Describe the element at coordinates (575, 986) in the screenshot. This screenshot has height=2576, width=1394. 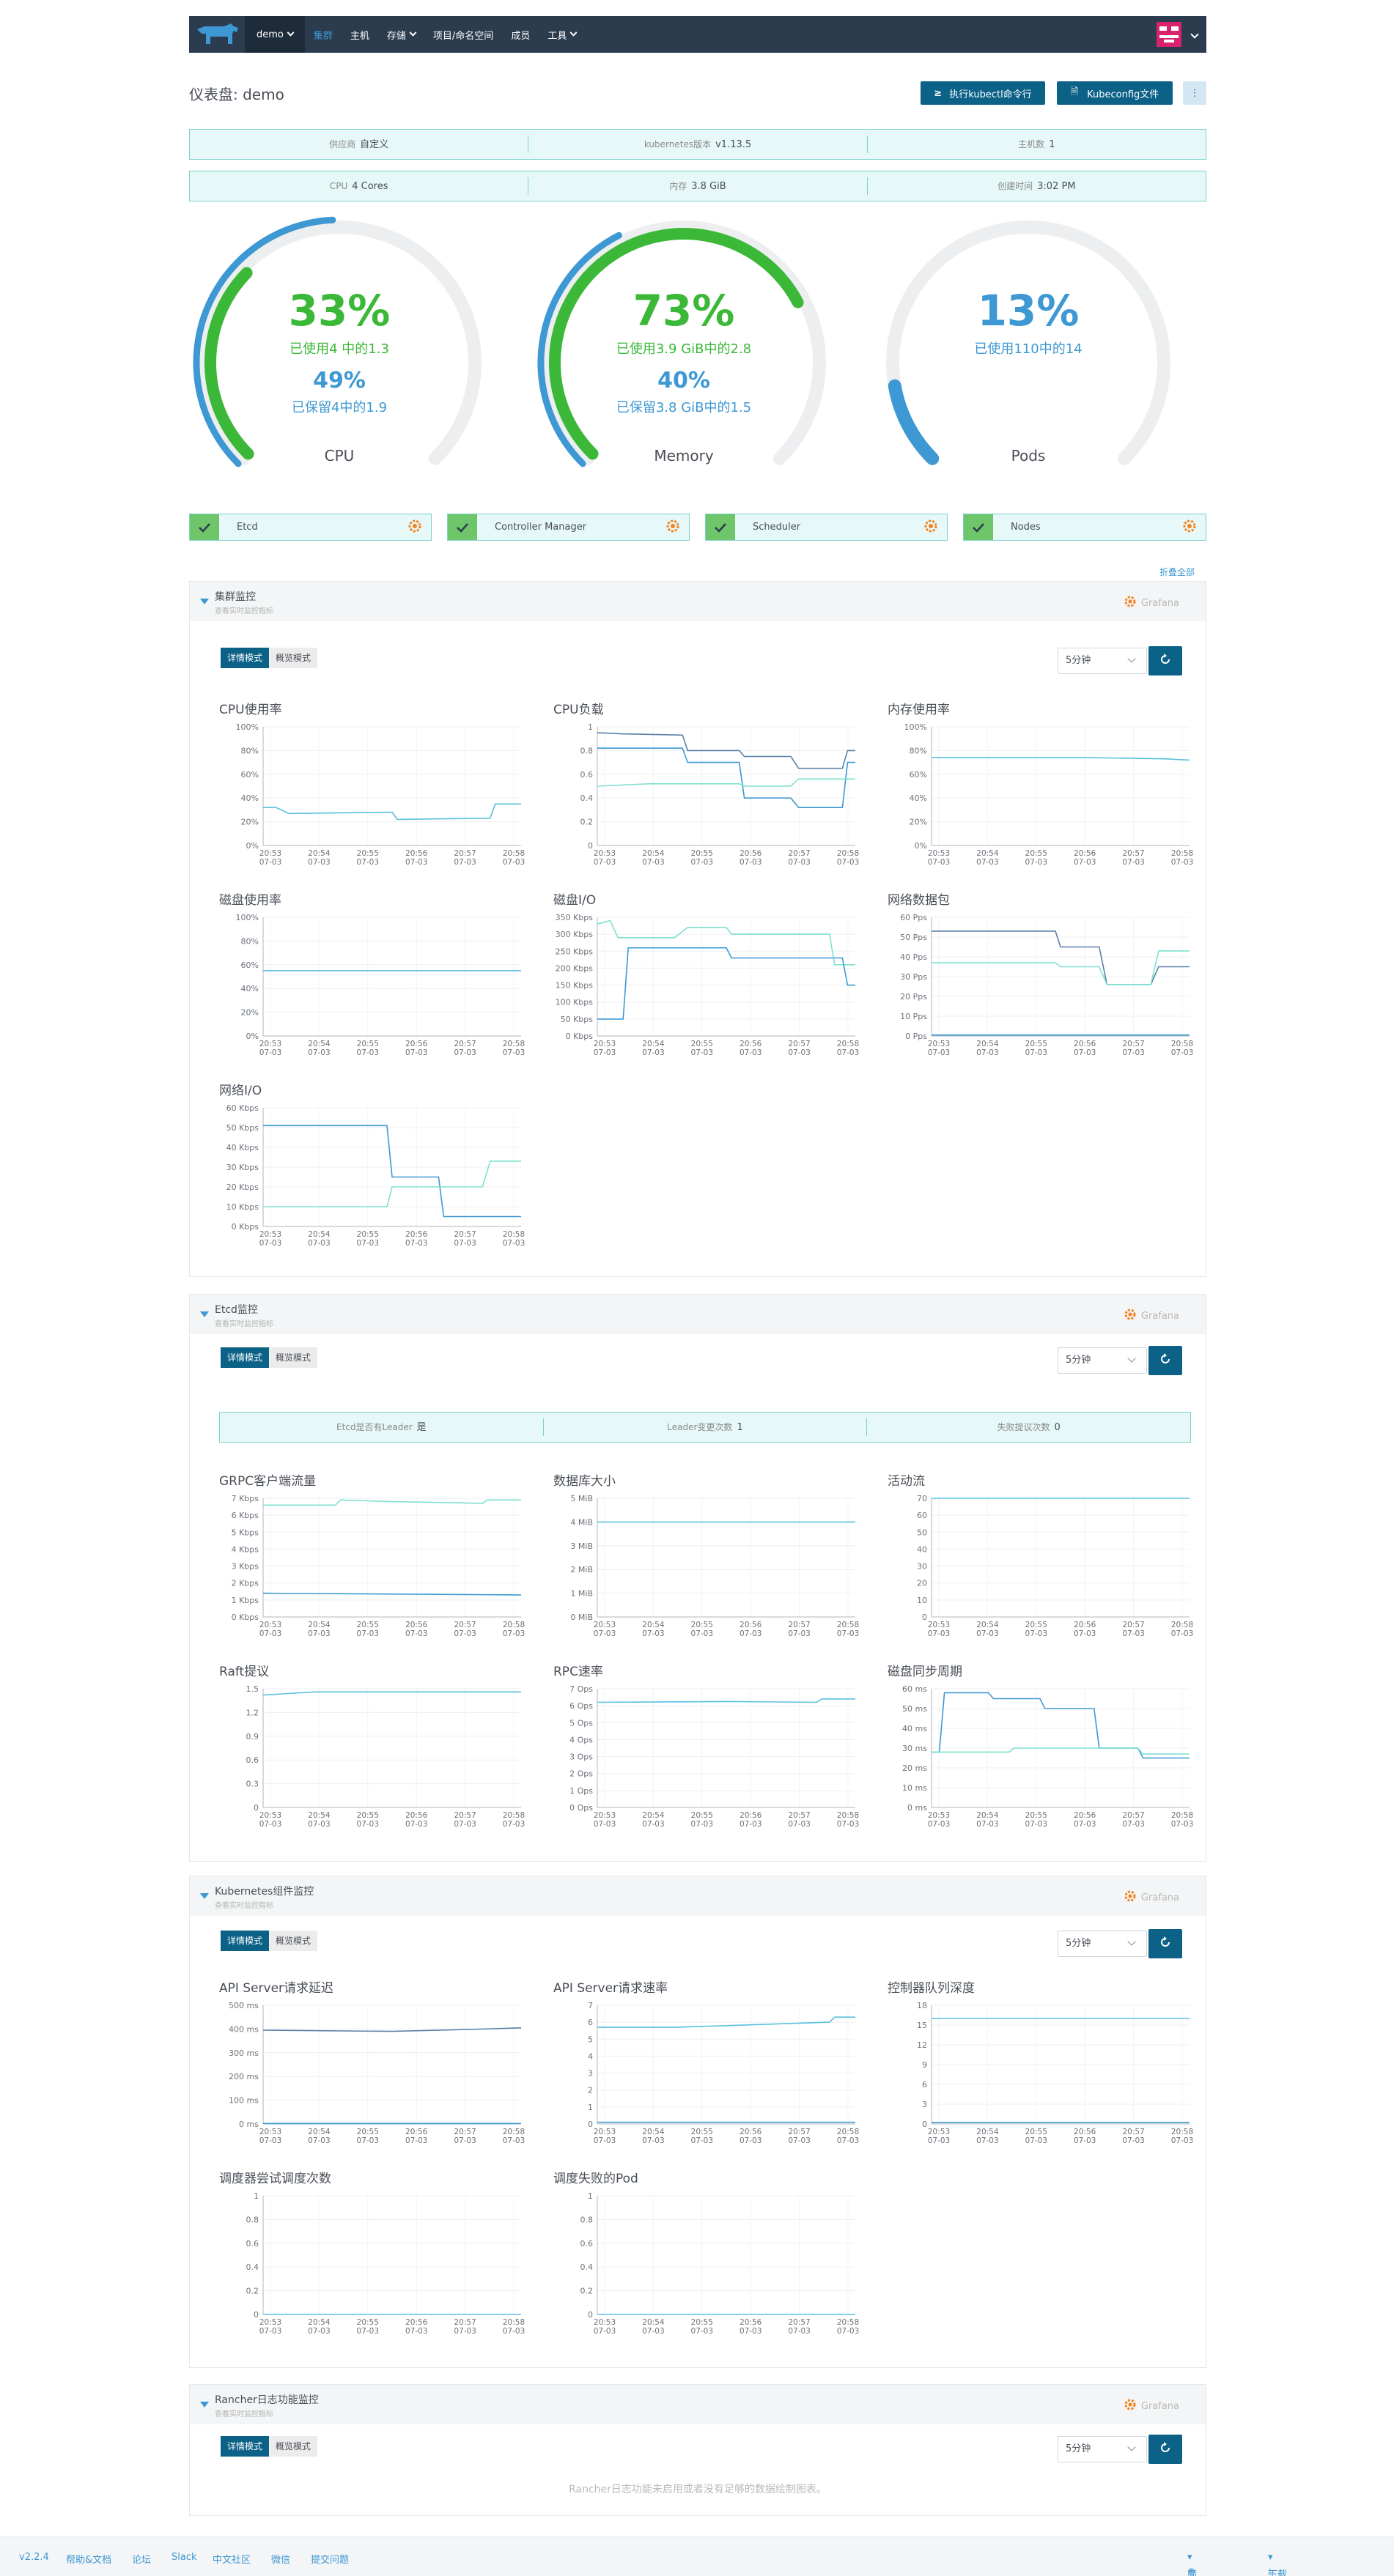
I see `y-tick-label: 150 Kbps` at that location.